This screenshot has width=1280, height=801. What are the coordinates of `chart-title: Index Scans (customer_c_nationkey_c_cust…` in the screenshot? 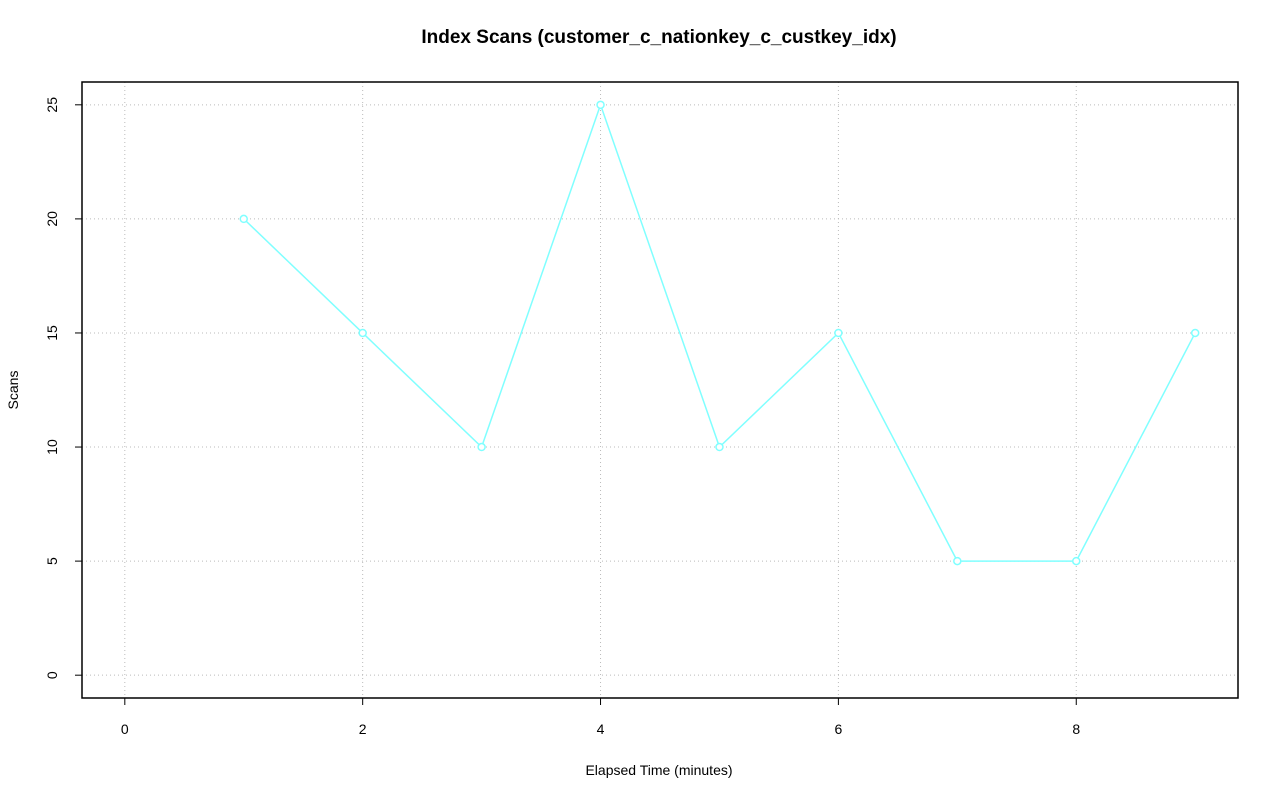 It's located at (658, 37).